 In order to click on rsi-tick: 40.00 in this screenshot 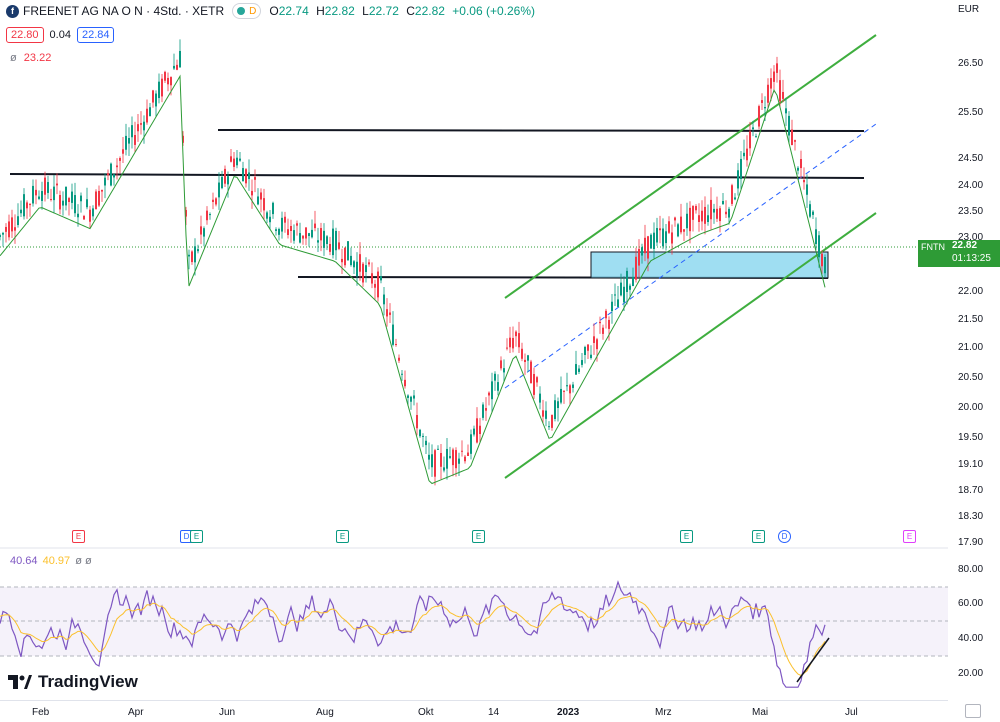, I will do `click(971, 638)`.